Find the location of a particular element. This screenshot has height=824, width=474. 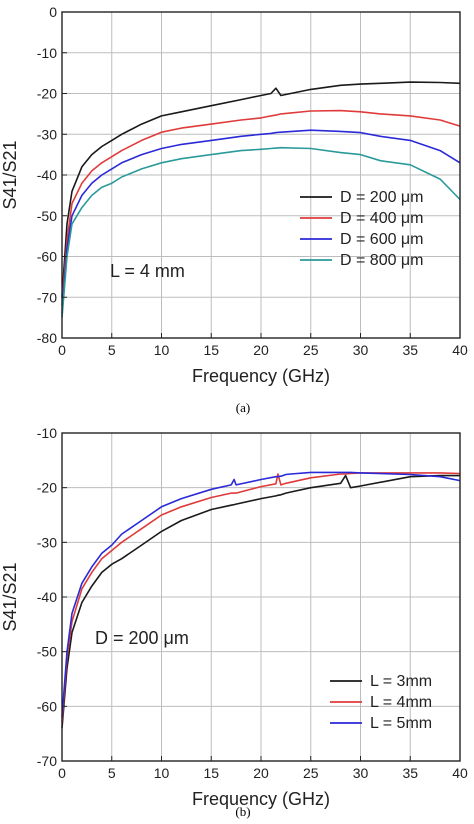

legend-label-3: D = 600 μm is located at coordinates (381, 239).